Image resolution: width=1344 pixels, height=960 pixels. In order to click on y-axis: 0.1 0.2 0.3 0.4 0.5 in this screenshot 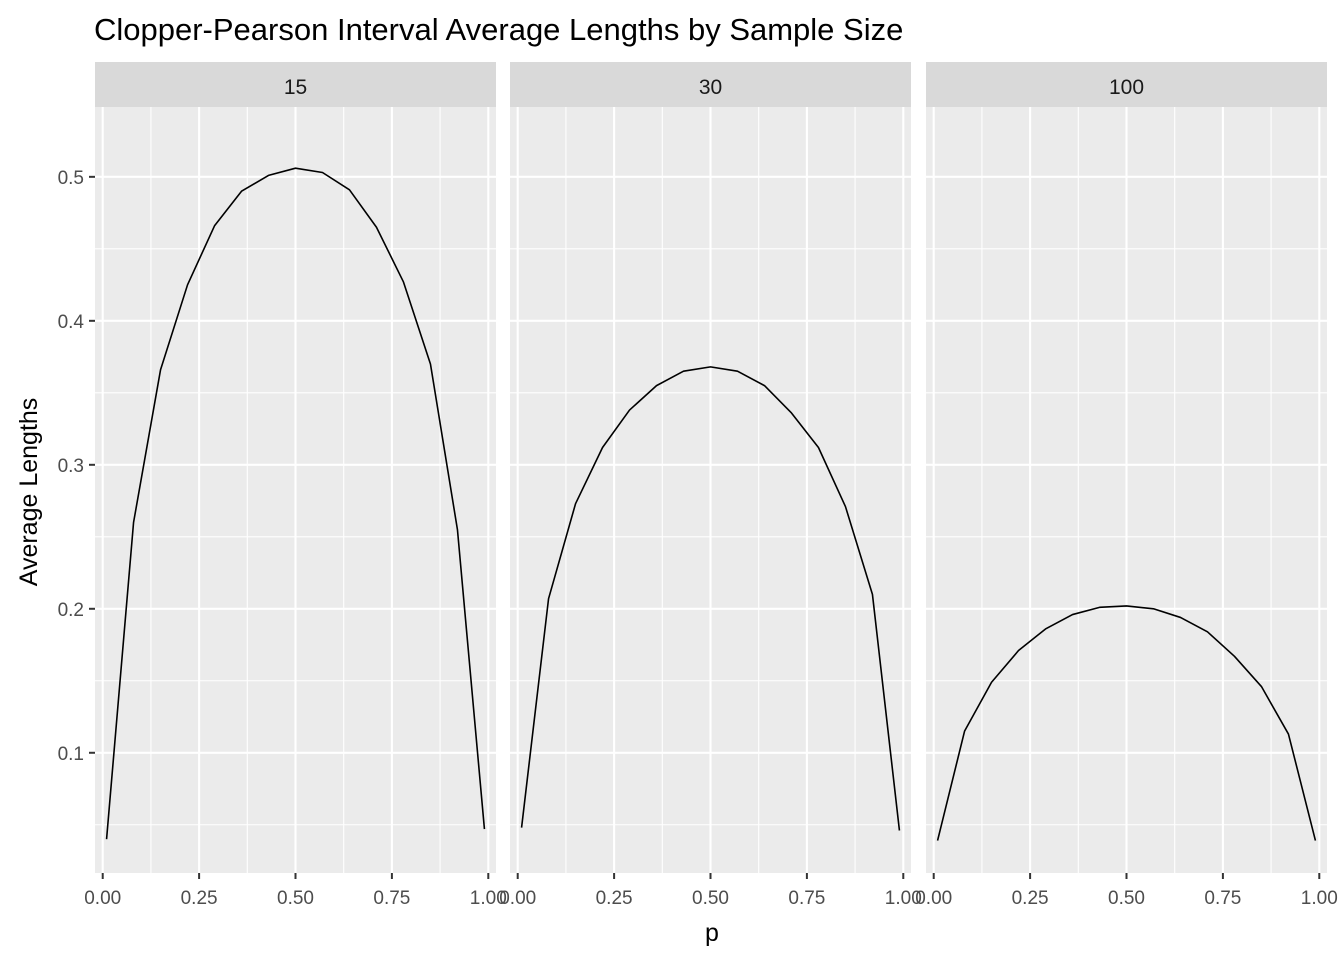, I will do `click(76, 466)`.